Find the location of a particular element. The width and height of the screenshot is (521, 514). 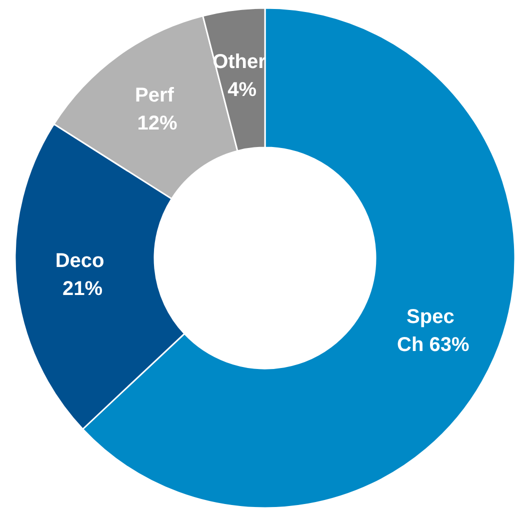

data-label: 21% is located at coordinates (82, 289).